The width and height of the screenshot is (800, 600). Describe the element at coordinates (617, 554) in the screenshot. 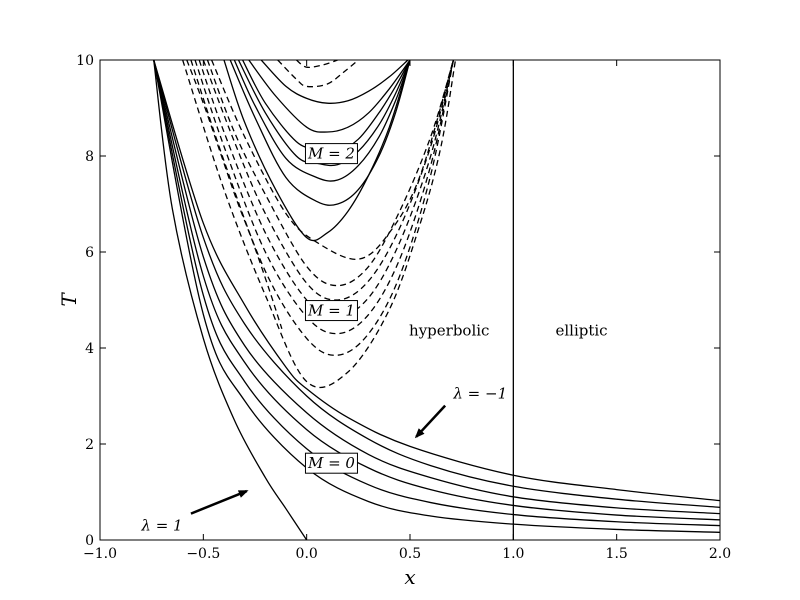

I see `x-tick-label-5: 1.5` at that location.